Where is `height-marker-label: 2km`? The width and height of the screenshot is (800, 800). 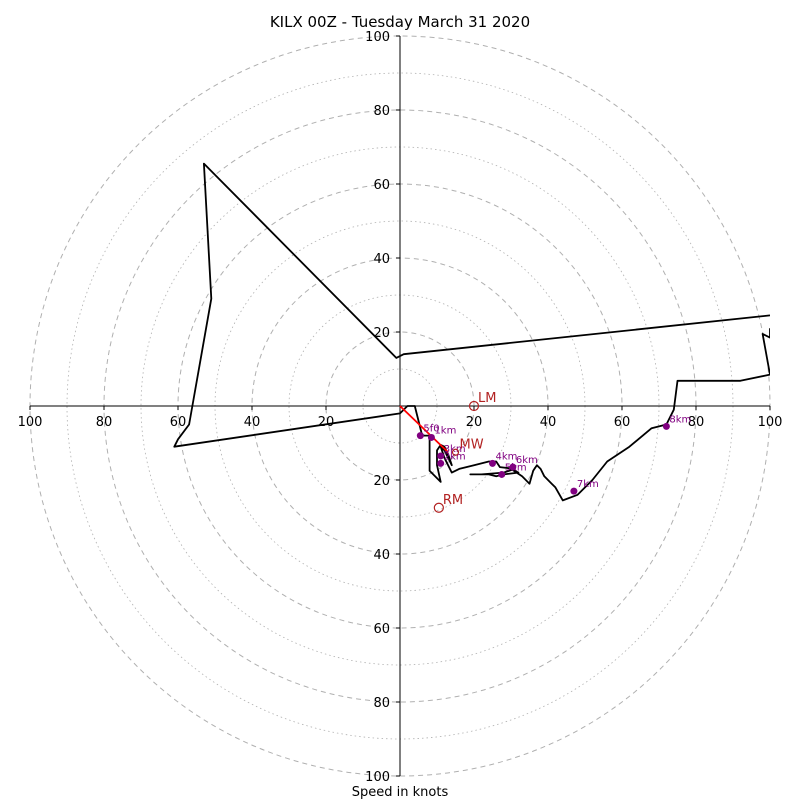 height-marker-label: 2km is located at coordinates (455, 456).